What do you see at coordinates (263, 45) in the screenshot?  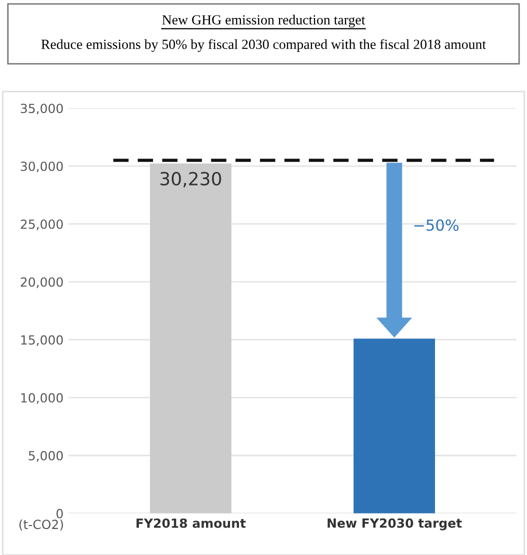 I see `chart-subtitle: Reduce emissions by 50% by fiscal 2030 compared with the fiscal 2018 amount` at bounding box center [263, 45].